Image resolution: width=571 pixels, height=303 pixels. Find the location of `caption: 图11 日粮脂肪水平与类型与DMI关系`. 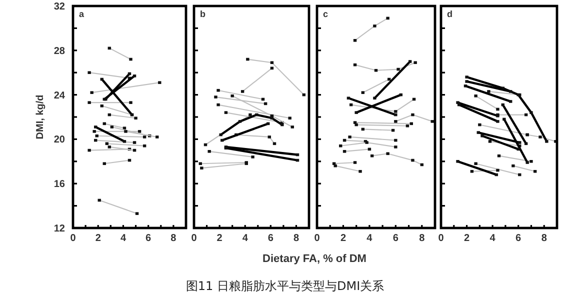

caption: 图11 日粮脂肪水平与类型与DMI关系 is located at coordinates (285, 286).